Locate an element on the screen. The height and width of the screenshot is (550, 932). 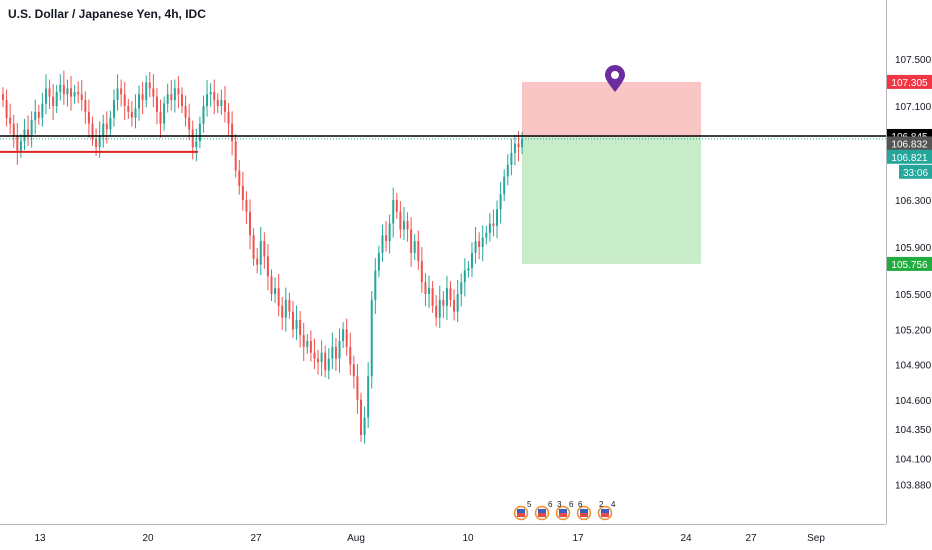
price-tag-label: 105.756 is located at coordinates (909, 265).